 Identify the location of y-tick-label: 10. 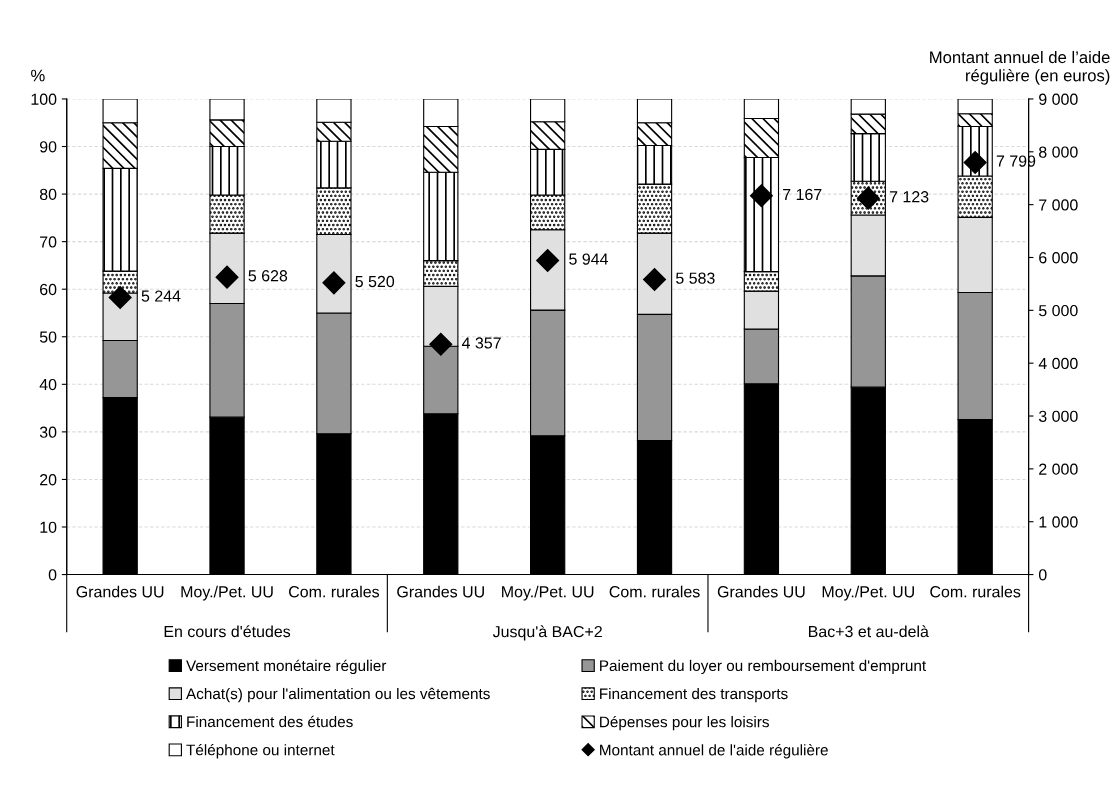
(48, 527).